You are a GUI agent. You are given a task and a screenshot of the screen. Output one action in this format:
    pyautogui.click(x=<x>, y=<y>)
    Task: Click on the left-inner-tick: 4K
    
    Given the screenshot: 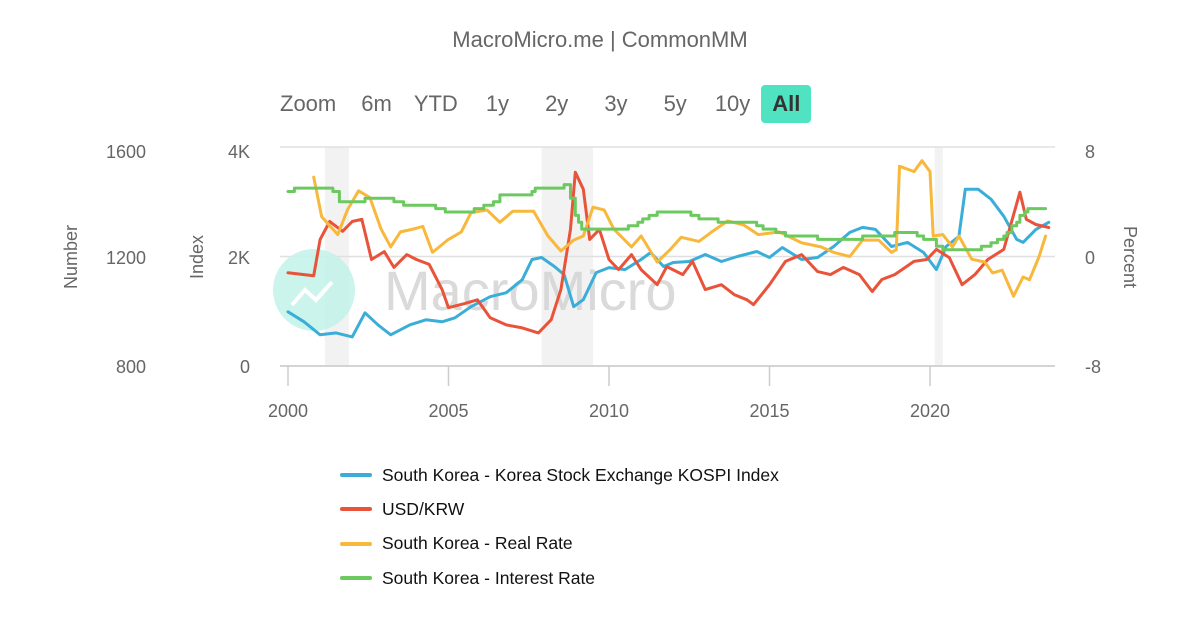 What is the action you would take?
    pyautogui.click(x=239, y=152)
    